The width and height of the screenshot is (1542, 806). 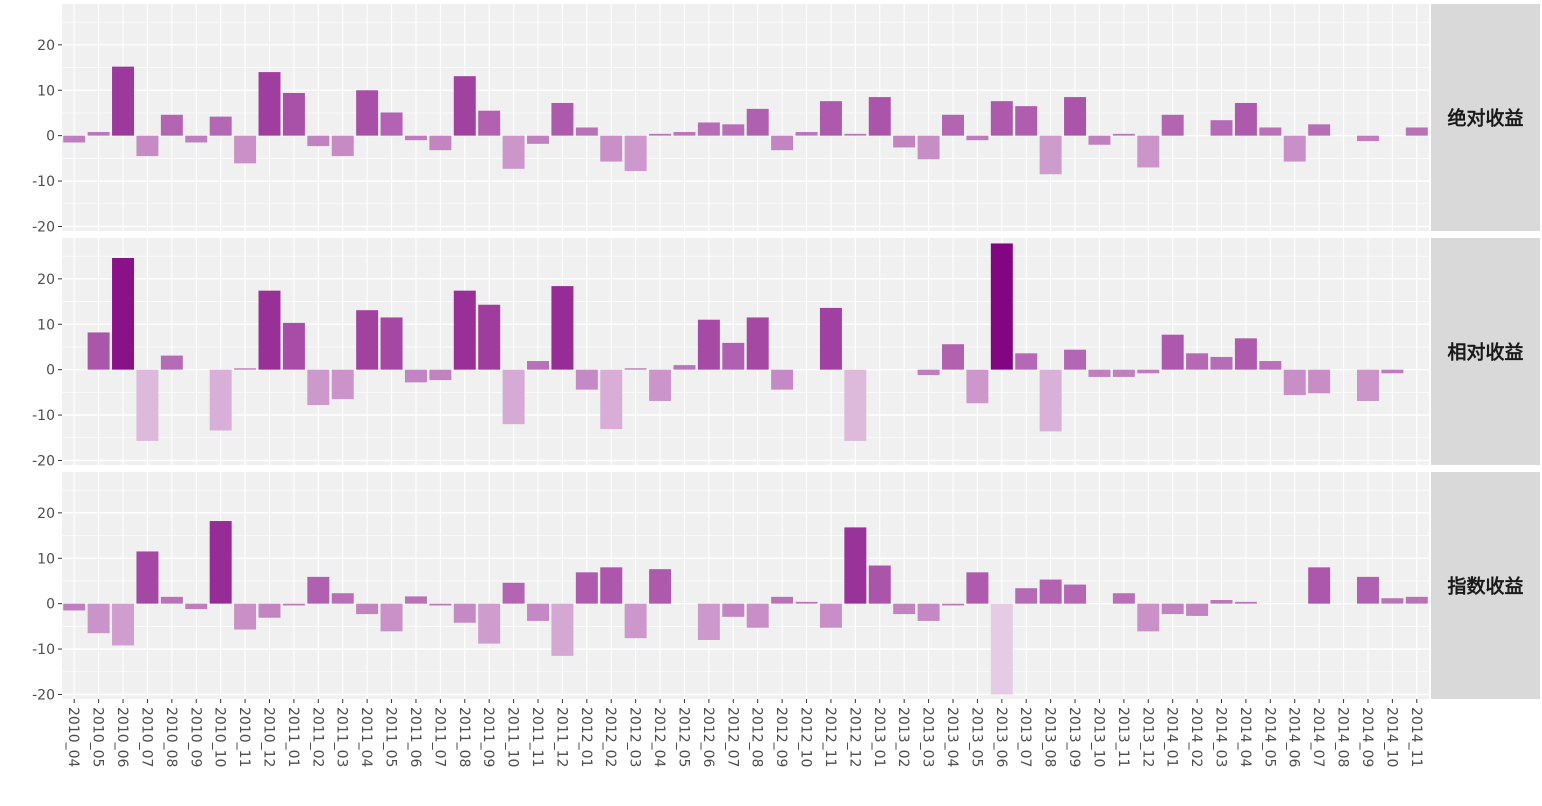 What do you see at coordinates (1050, 737) in the screenshot?
I see `x-tick-label: 2013_08` at bounding box center [1050, 737].